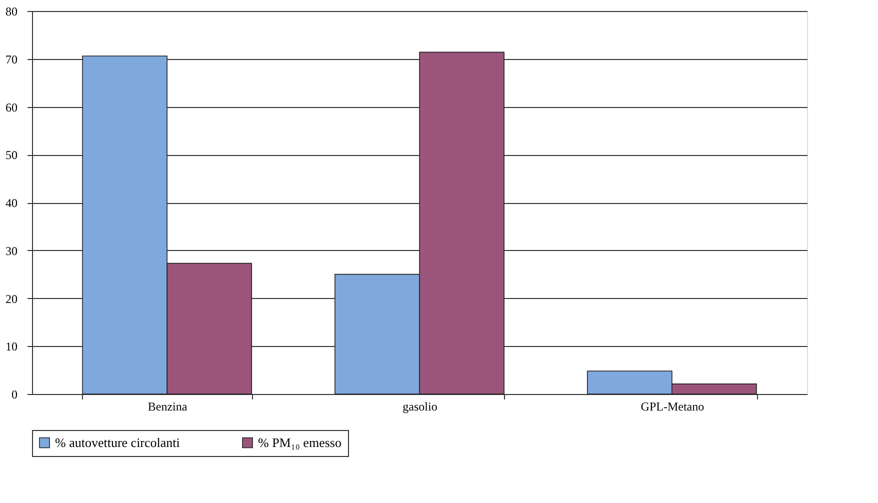 This screenshot has height=503, width=878. What do you see at coordinates (12, 299) in the screenshot?
I see `y-tick-label: 20` at bounding box center [12, 299].